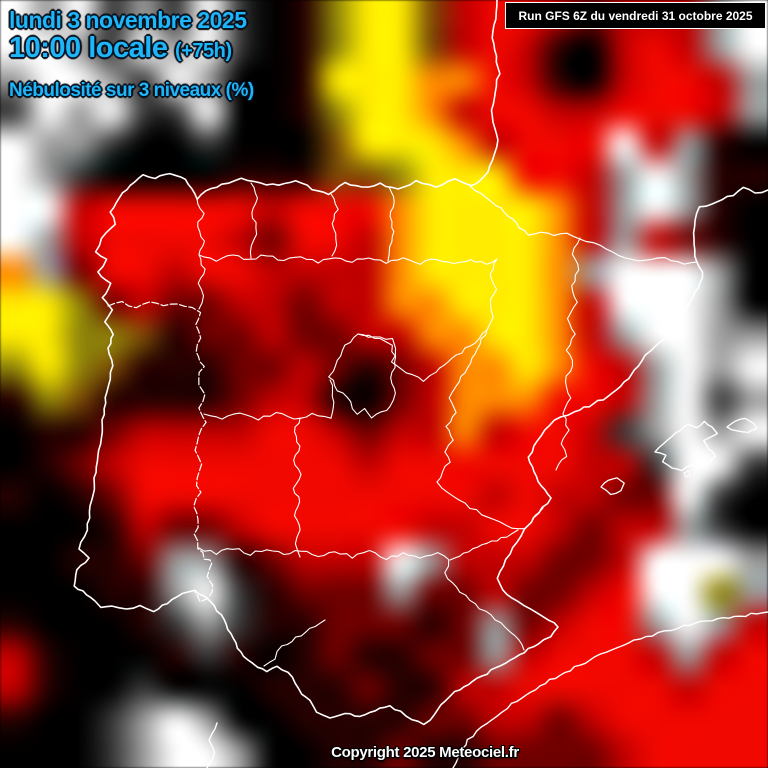  I want to click on island-ibiza, so click(612, 486).